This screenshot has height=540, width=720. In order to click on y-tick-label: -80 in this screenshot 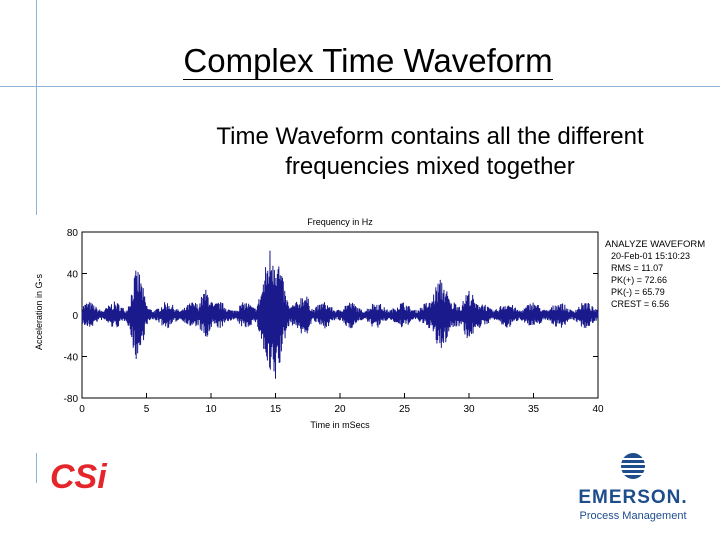, I will do `click(71, 399)`.